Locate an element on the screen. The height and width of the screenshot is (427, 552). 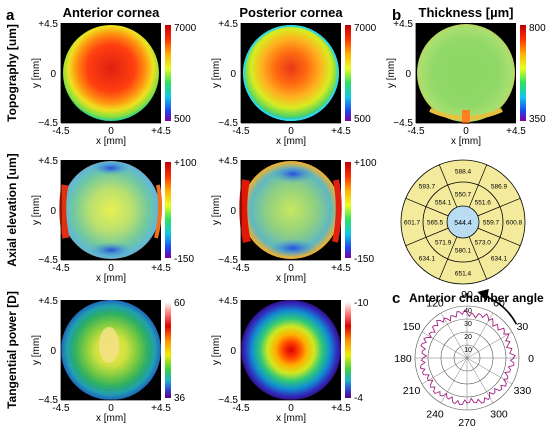
pachy-inner-value: 573.0 is located at coordinates (483, 242).